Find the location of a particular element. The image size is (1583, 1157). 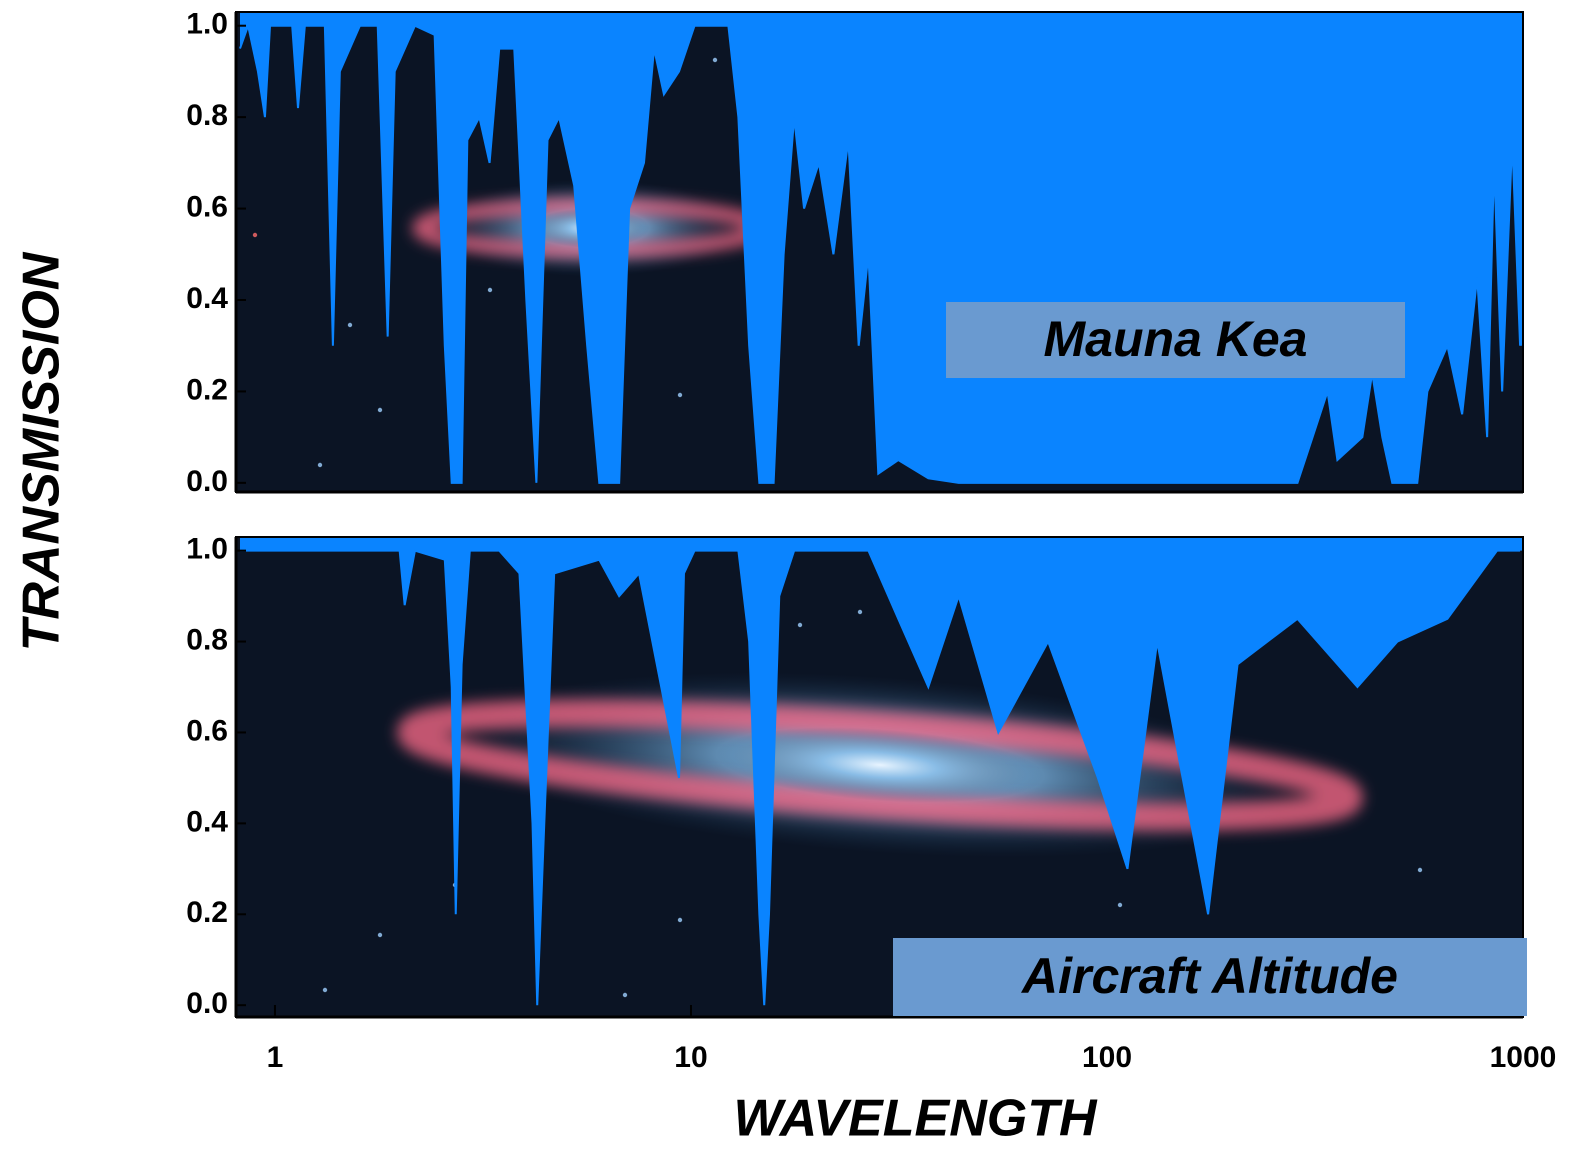

x-axis-title: WAVELENGTH is located at coordinates (915, 1119).